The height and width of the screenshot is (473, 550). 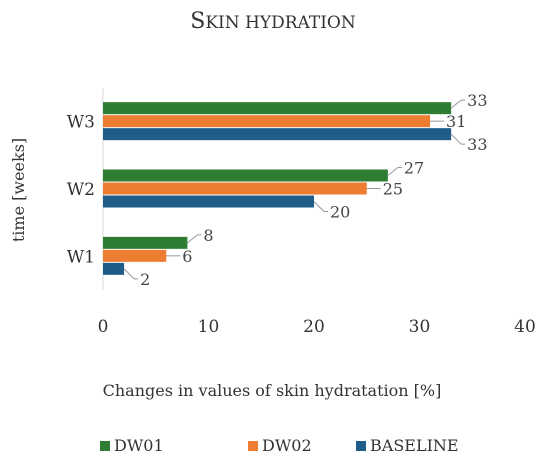 What do you see at coordinates (139, 445) in the screenshot?
I see `legend-label-dw01: DW01` at bounding box center [139, 445].